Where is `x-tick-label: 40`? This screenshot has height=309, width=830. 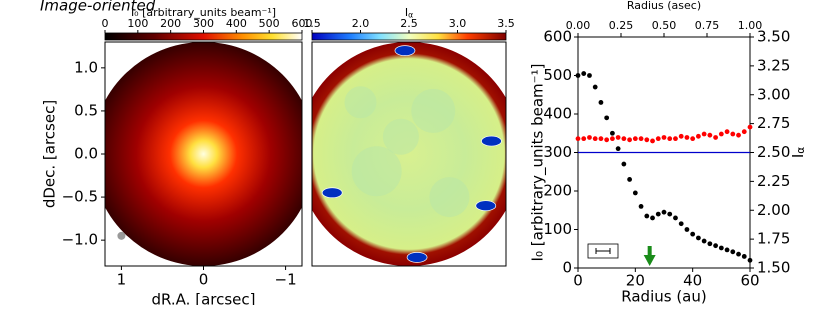
x-tick-label: 40 is located at coordinates (692, 281).